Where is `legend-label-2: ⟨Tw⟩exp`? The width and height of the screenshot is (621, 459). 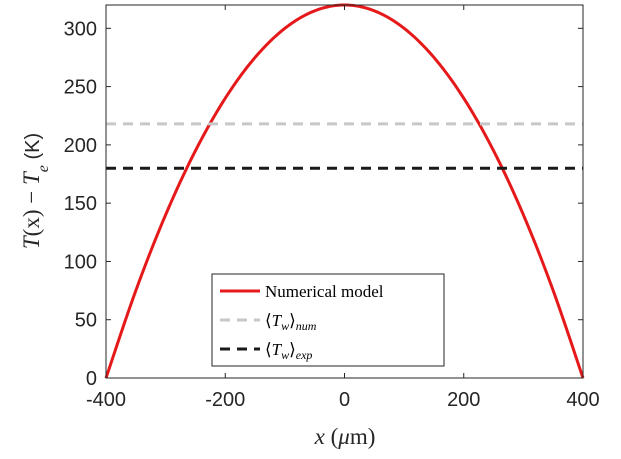 legend-label-2: ⟨Tw⟩exp is located at coordinates (288, 351).